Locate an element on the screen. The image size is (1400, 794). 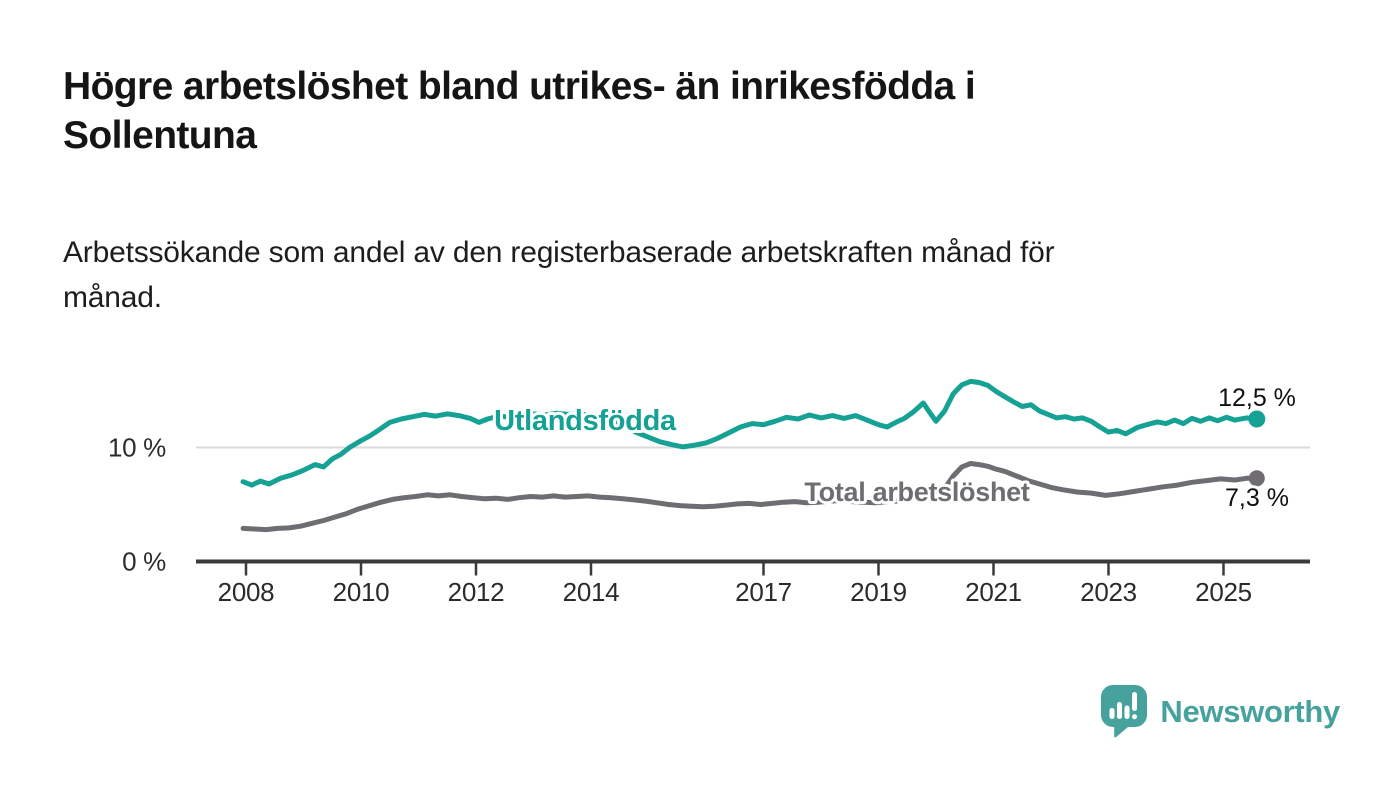
newsworthy-attribution: Newsworthy is located at coordinates (1220, 711).